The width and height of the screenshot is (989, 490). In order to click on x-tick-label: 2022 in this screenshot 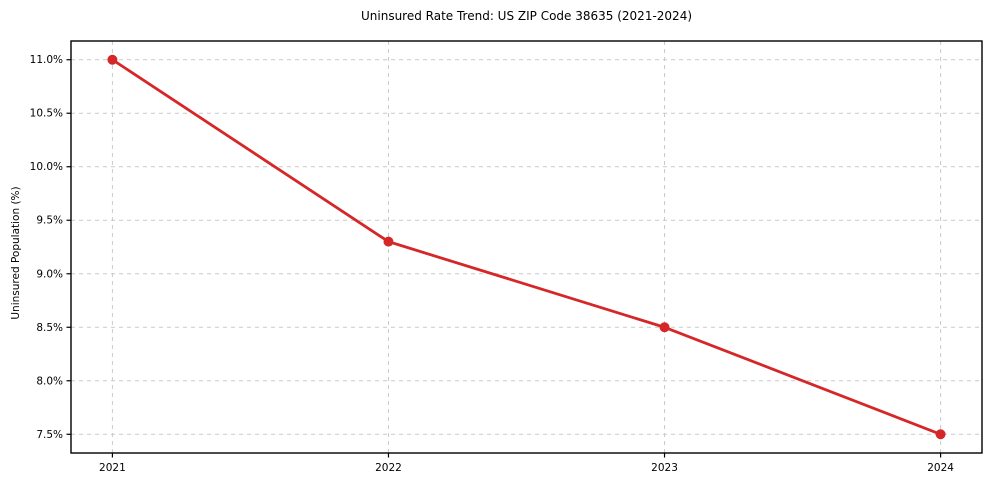, I will do `click(388, 468)`.